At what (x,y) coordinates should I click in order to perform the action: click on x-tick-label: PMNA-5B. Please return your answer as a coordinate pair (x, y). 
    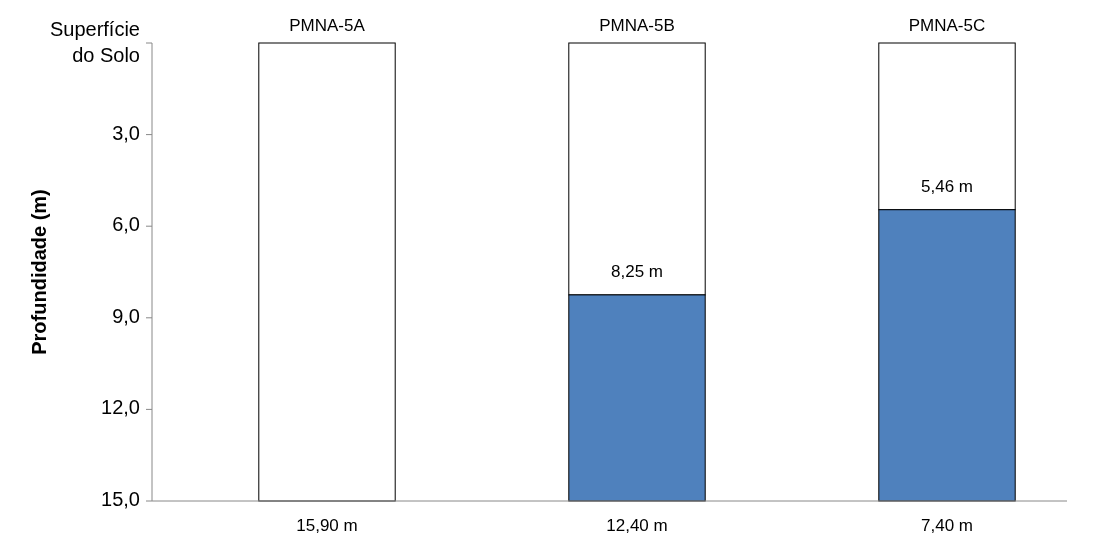
    Looking at the image, I should click on (637, 25).